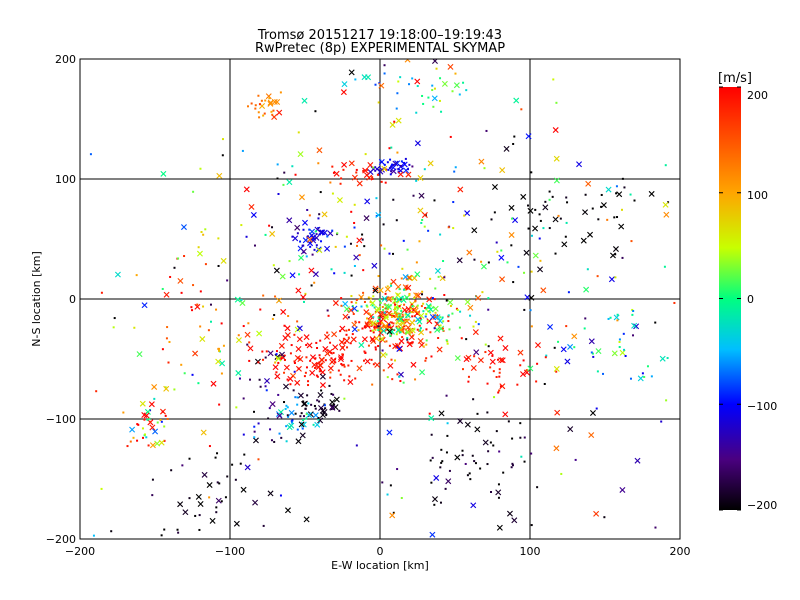 This screenshot has width=800, height=600. I want to click on y-tick-label: 0, so click(72, 299).